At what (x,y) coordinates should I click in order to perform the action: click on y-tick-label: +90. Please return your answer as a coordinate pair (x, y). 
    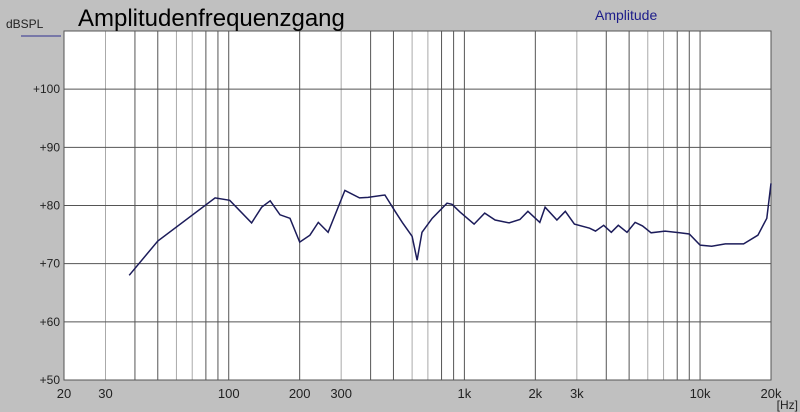
    Looking at the image, I should click on (50, 147).